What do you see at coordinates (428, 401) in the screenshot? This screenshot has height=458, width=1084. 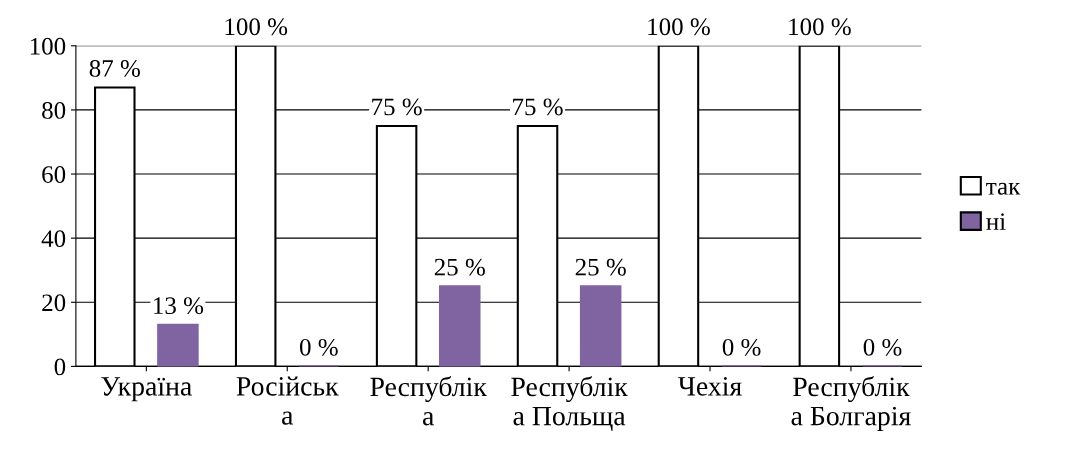 I see `x-tick-label: Республік а` at bounding box center [428, 401].